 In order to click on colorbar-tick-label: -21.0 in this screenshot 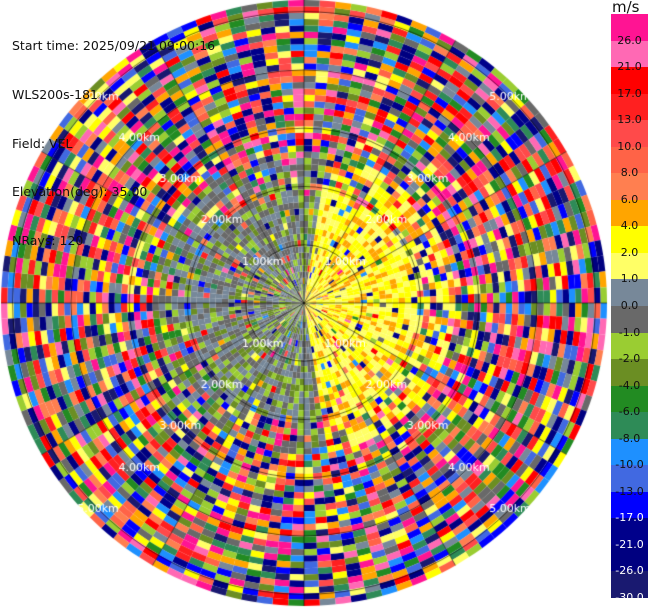, I will do `click(629, 544)`.